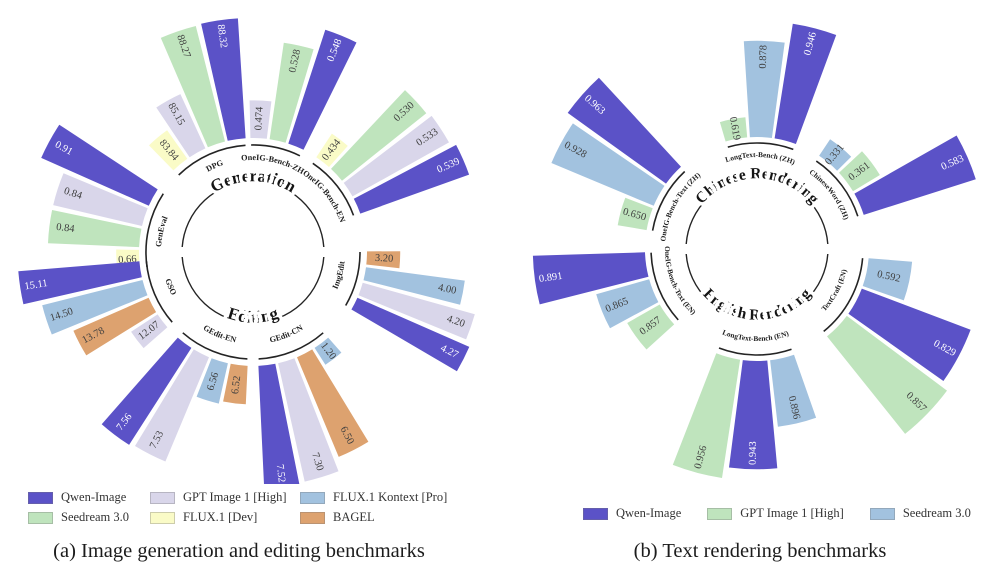 The image size is (1000, 570). Describe the element at coordinates (447, 289) in the screenshot. I see `bar-value-label: 4.00` at that location.